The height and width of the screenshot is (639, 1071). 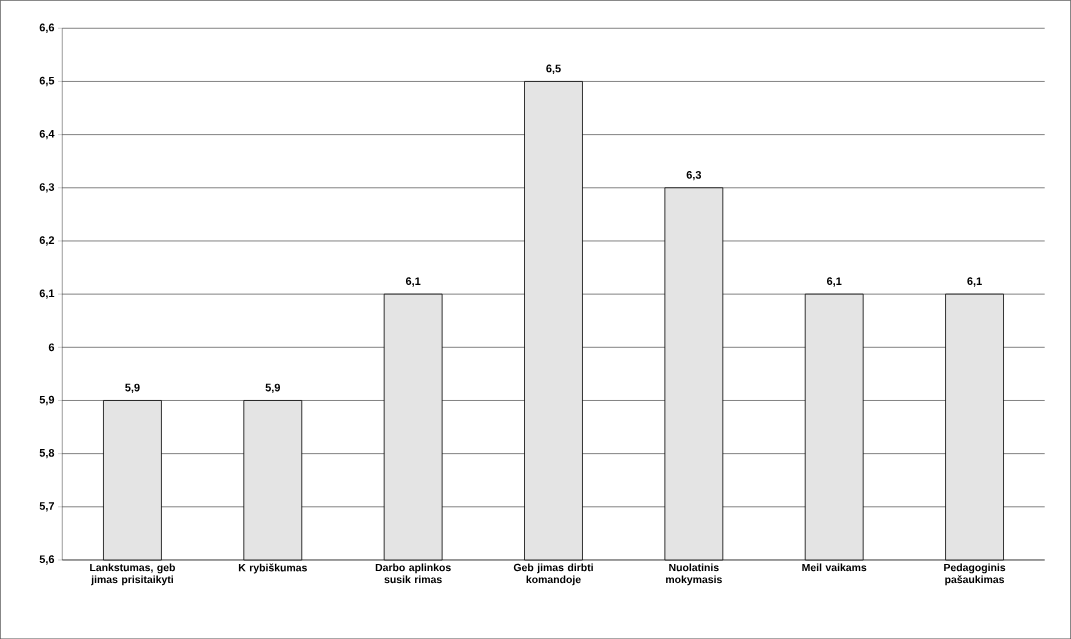 I want to click on x-tick-label: Darbo aplinkos susik rimas, so click(x=413, y=573).